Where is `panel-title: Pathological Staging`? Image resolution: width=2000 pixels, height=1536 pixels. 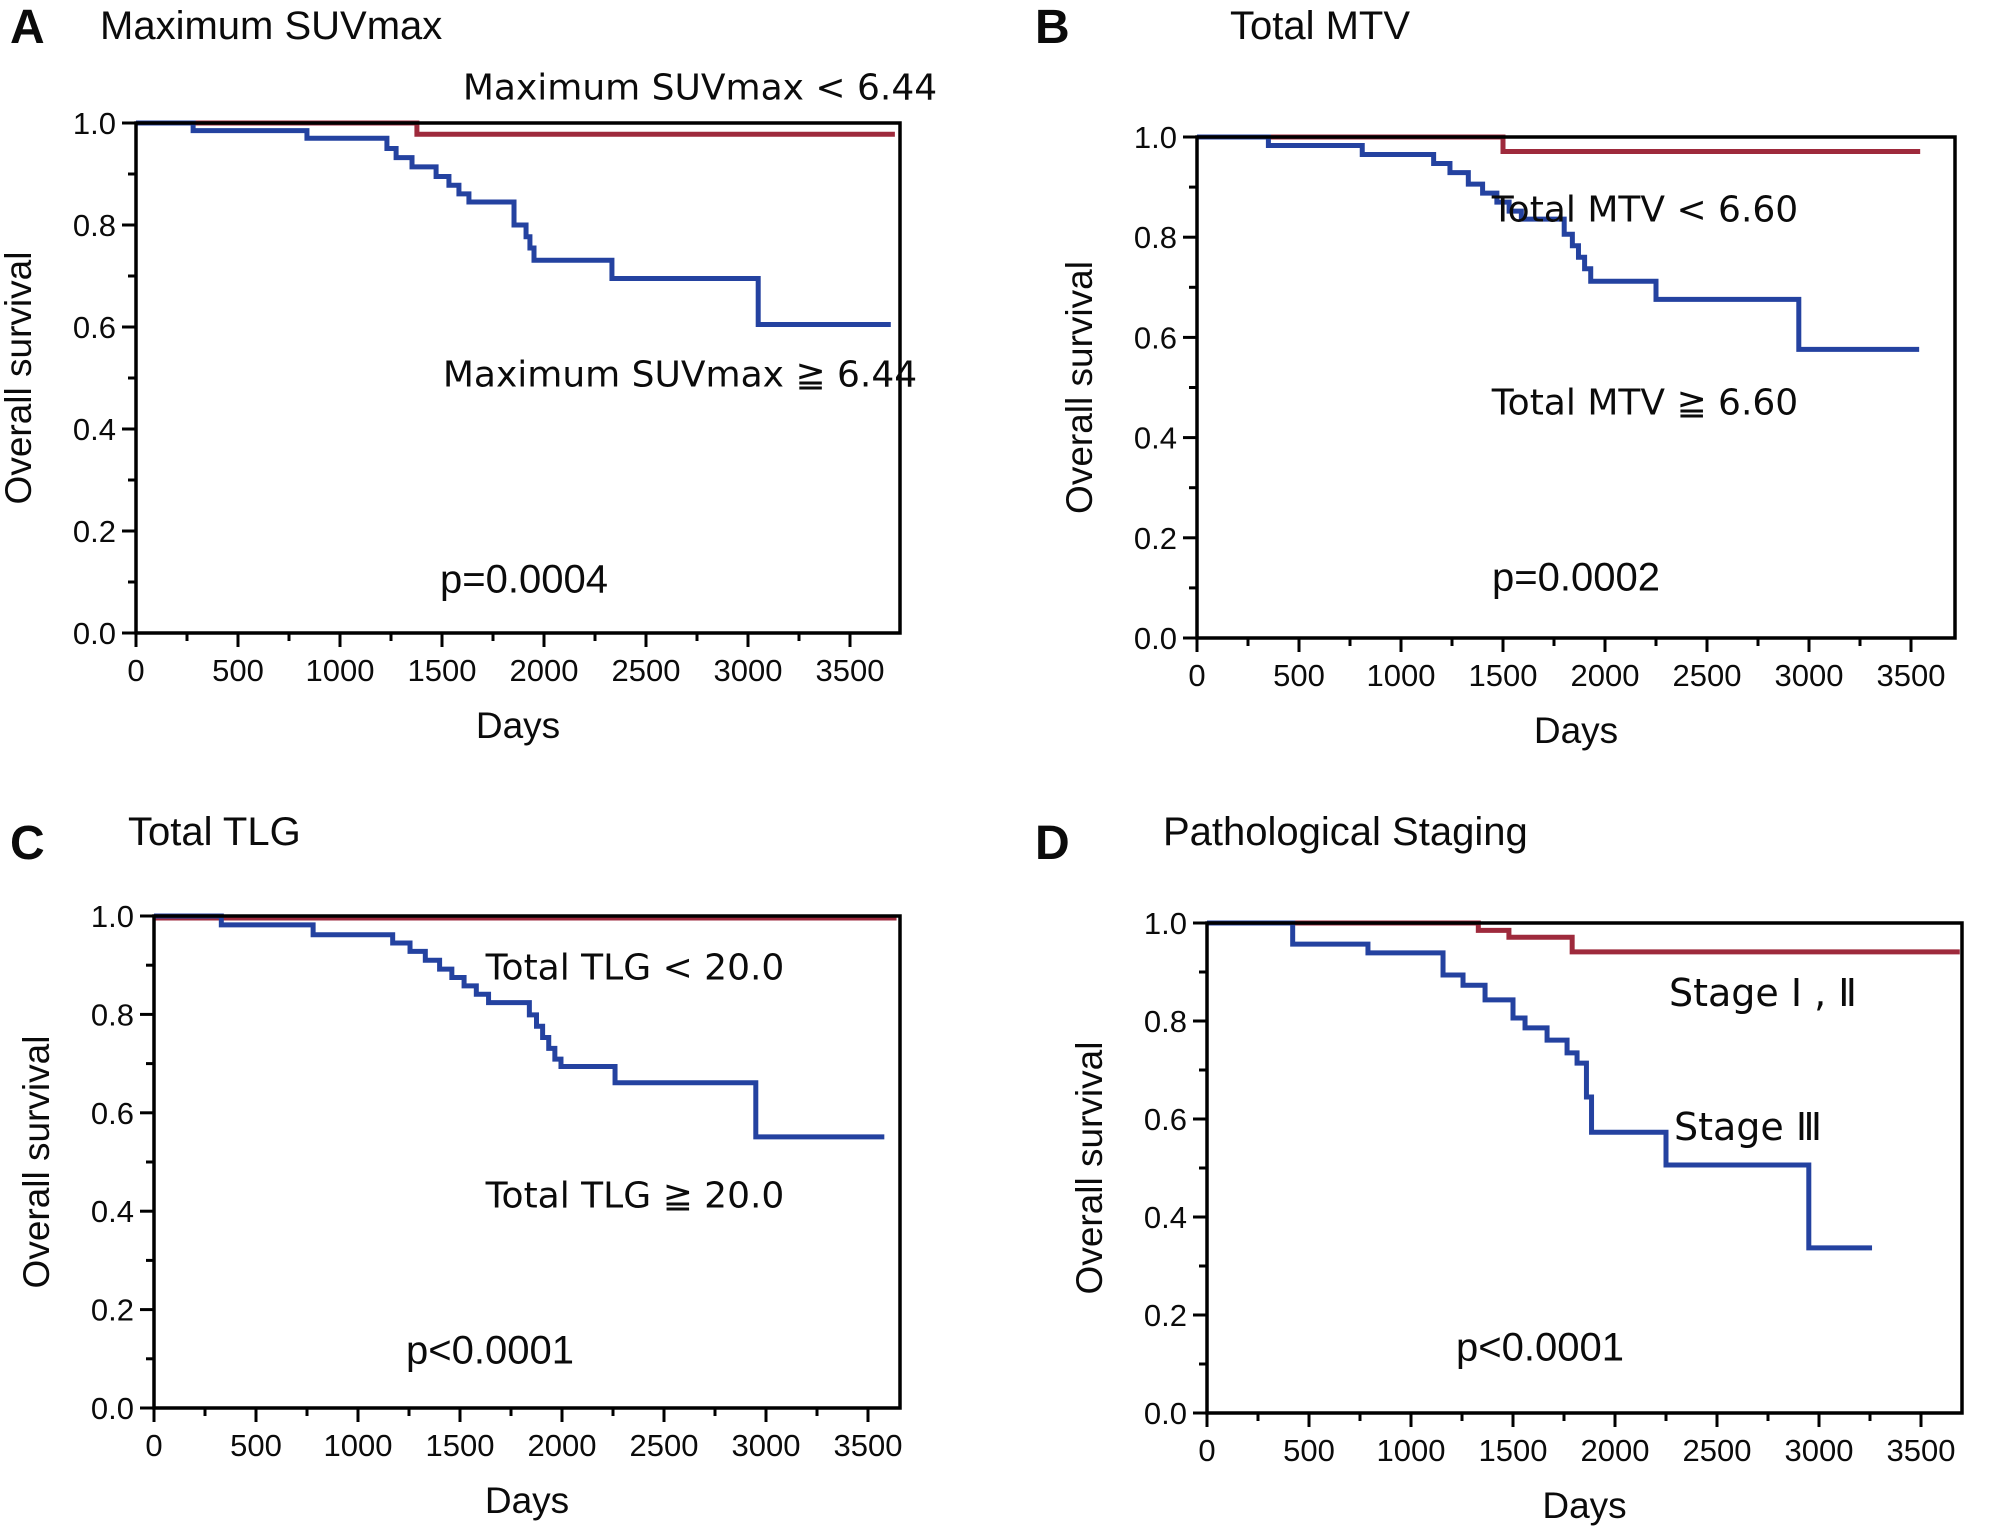
panel-title: Pathological Staging is located at coordinates (1345, 832).